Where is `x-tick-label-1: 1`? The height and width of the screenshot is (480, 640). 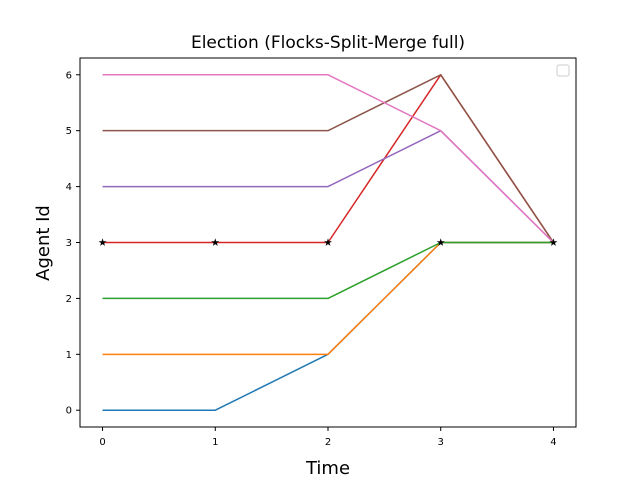 x-tick-label-1: 1 is located at coordinates (215, 442).